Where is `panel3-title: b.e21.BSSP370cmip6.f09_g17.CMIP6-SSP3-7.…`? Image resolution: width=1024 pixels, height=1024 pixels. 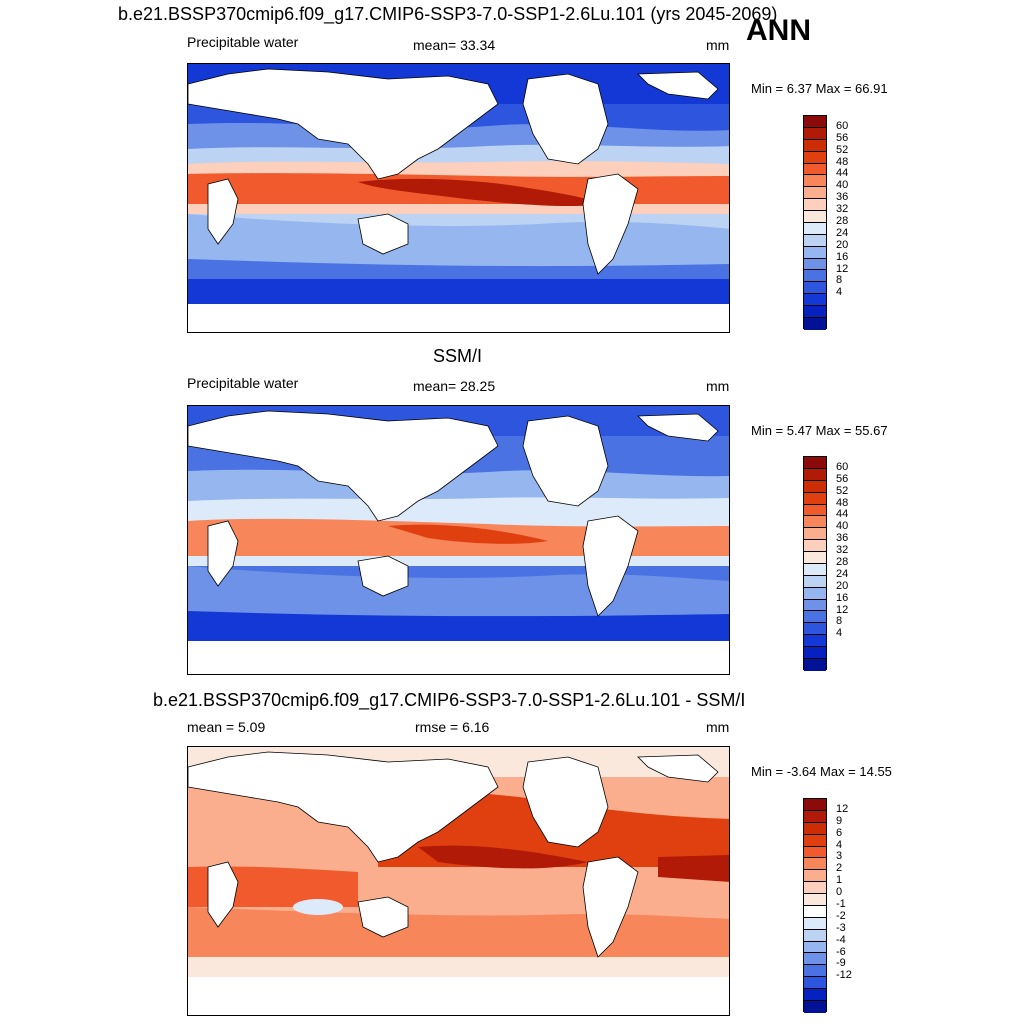 panel3-title: b.e21.BSSP370cmip6.f09_g17.CMIP6-SSP3-7.… is located at coordinates (449, 700).